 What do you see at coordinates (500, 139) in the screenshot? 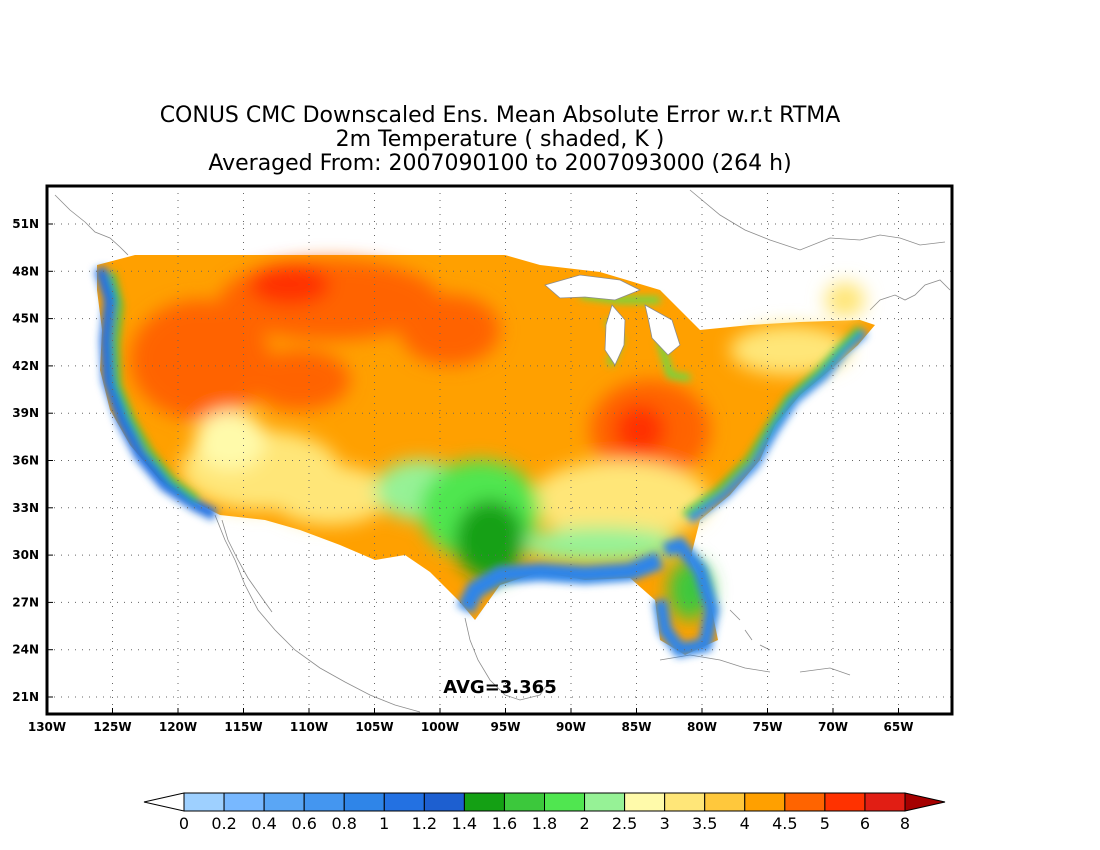
I see `map-subtitle: 2m Temperature ( shaded, K )` at bounding box center [500, 139].